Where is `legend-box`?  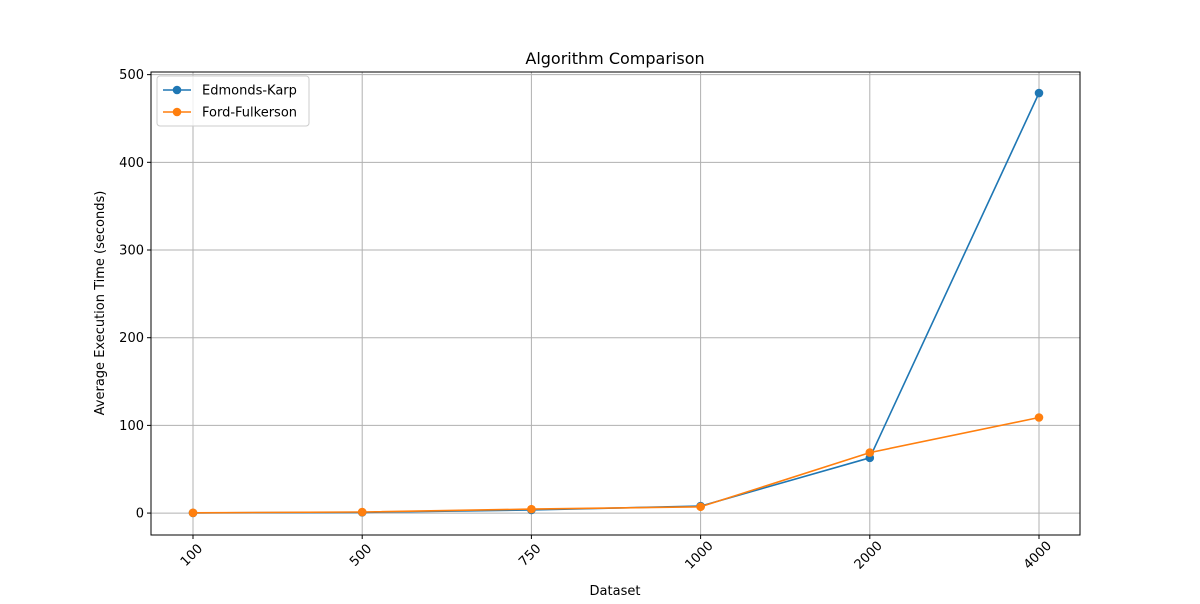 legend-box is located at coordinates (233, 101).